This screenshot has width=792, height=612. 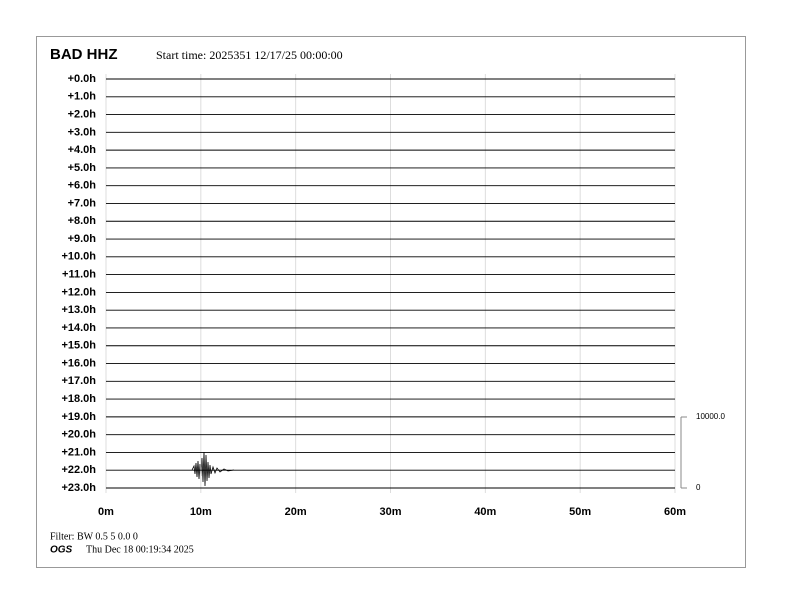 I want to click on row-label: +13.0h, so click(x=78, y=310).